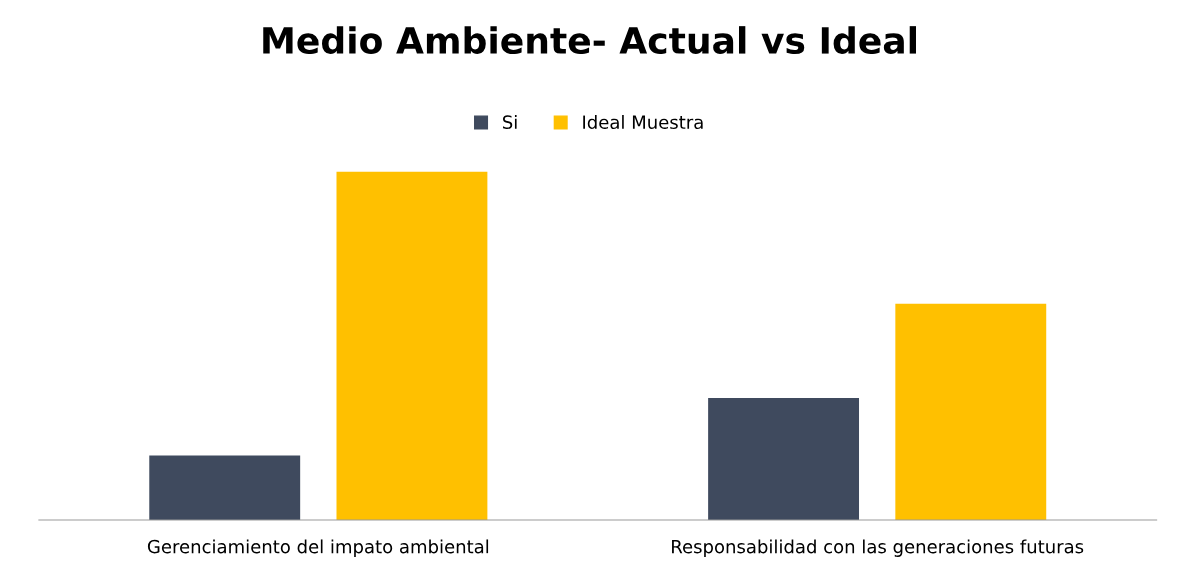 The height and width of the screenshot is (581, 1179). Describe the element at coordinates (643, 122) in the screenshot. I see `legend-label: Ideal Muestra` at that location.